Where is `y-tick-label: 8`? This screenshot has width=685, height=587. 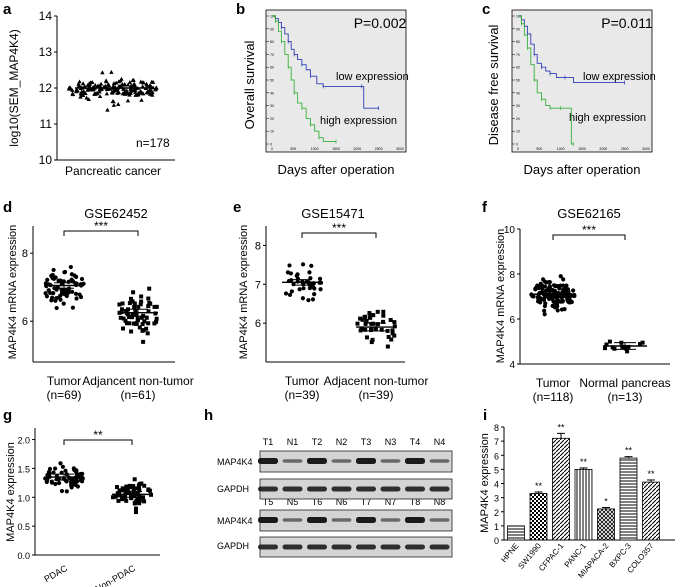 y-tick-label: 8 is located at coordinates (512, 275).